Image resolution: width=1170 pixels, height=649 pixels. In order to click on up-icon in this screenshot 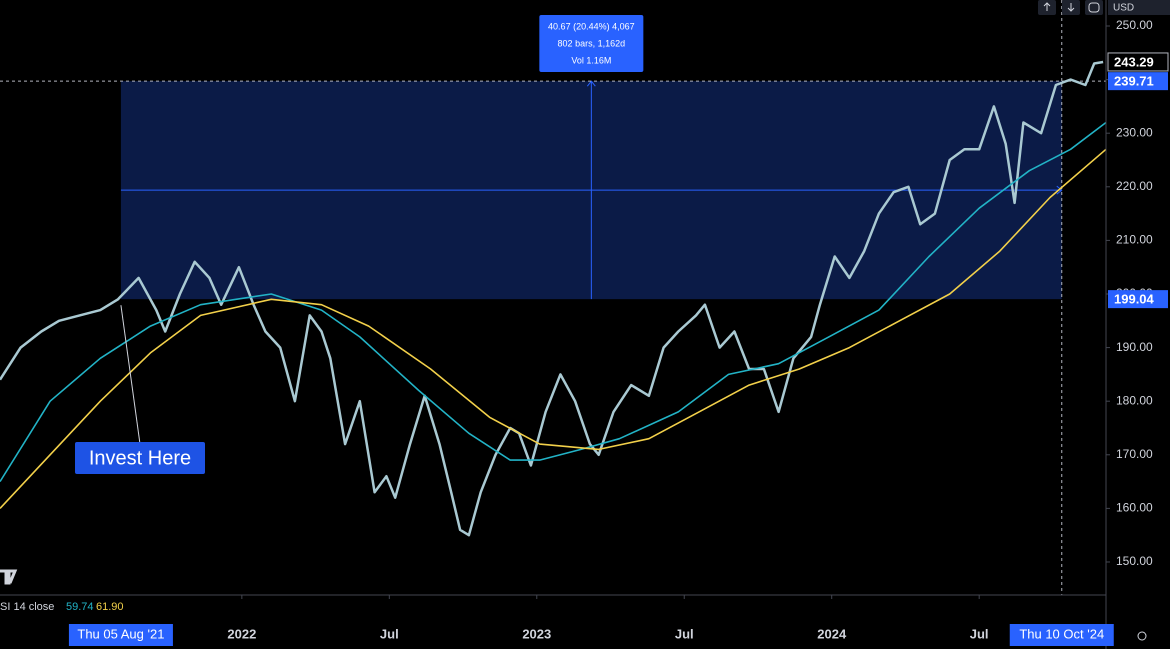, I will do `click(1047, 6)`.